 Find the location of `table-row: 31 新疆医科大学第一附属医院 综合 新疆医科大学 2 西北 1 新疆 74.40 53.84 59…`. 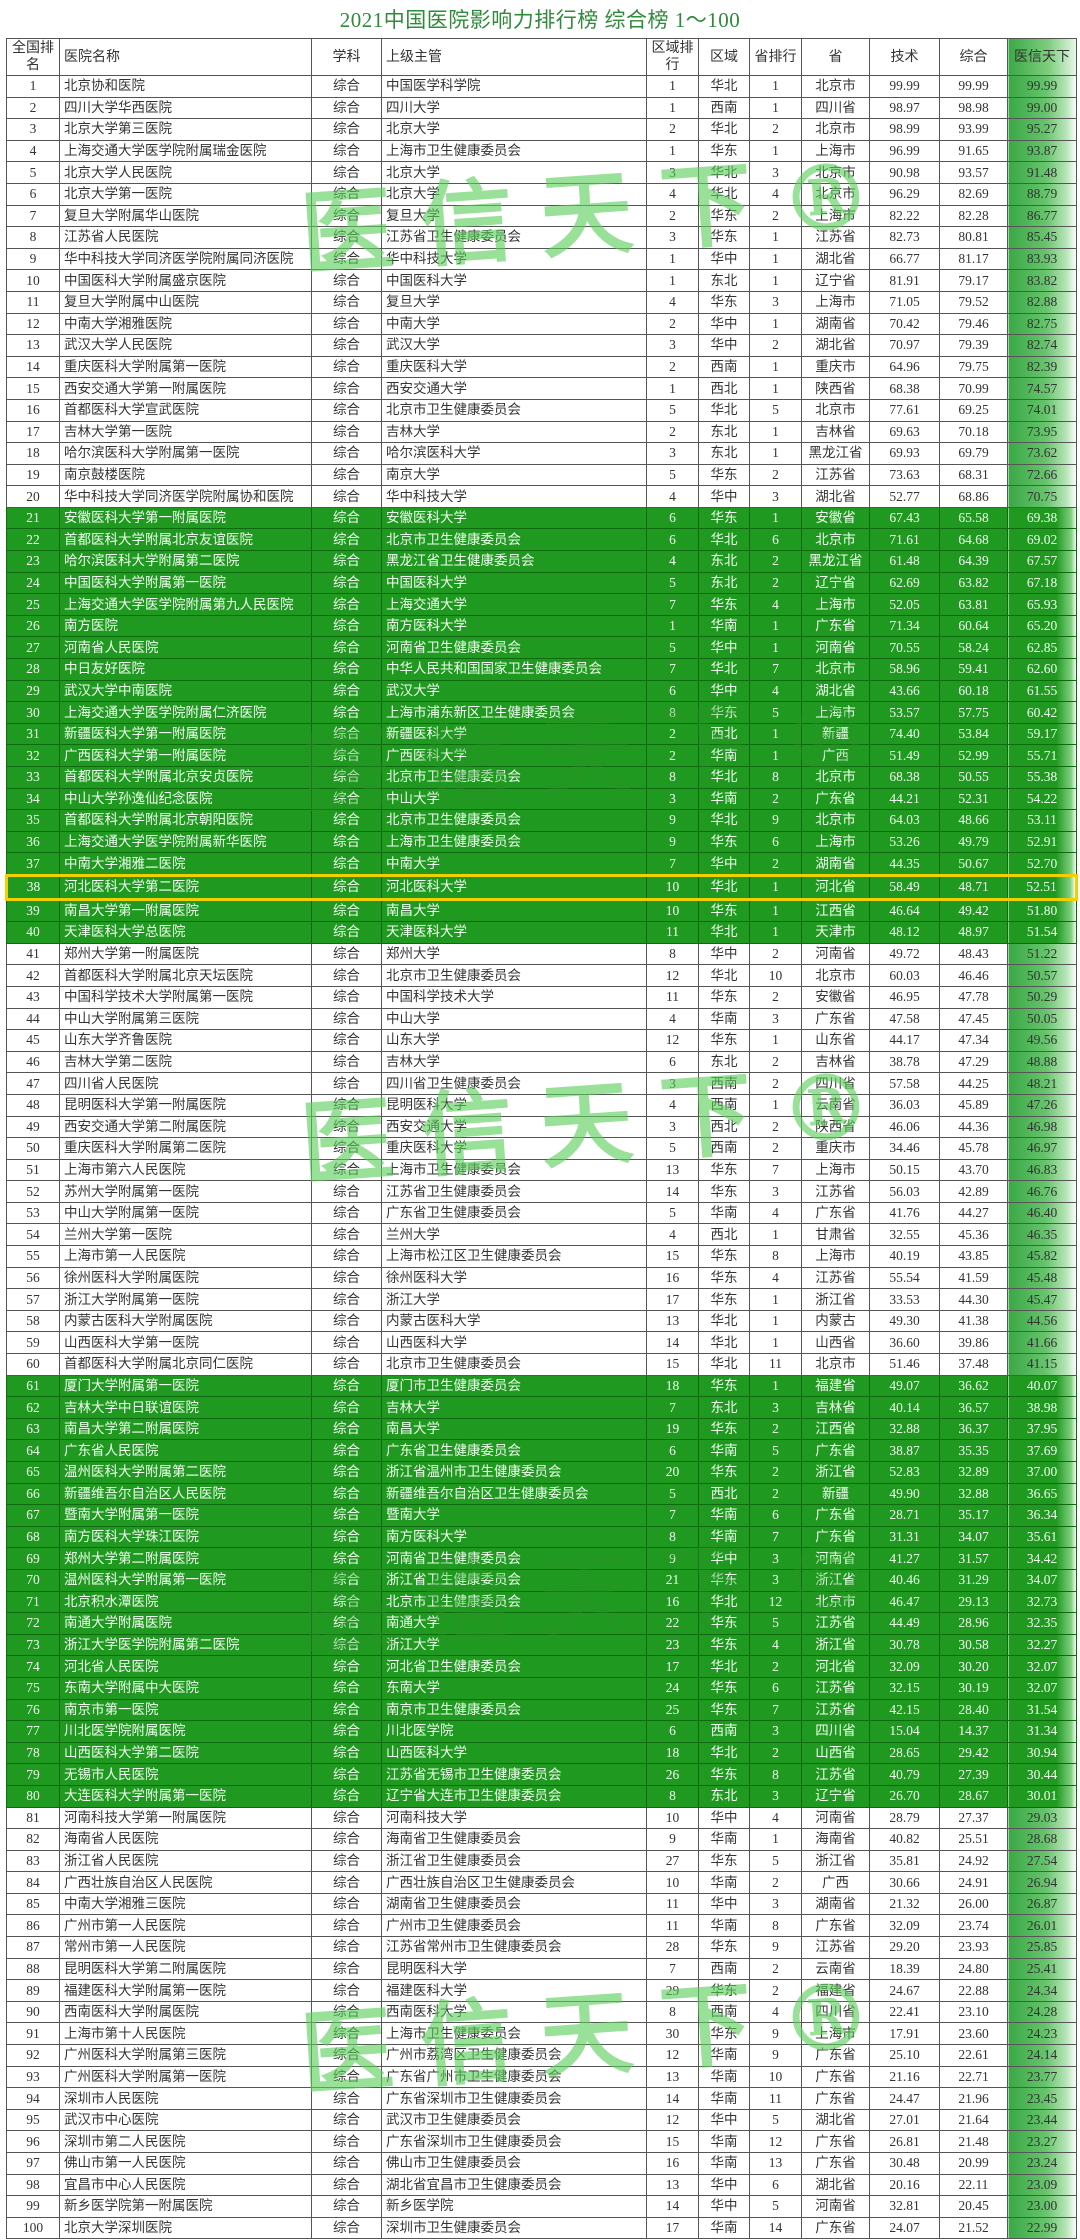

table-row: 31 新疆医科大学第一附属医院 综合 新疆医科大学 2 西北 1 新疆 74.40 53.84 59… is located at coordinates (541, 734).